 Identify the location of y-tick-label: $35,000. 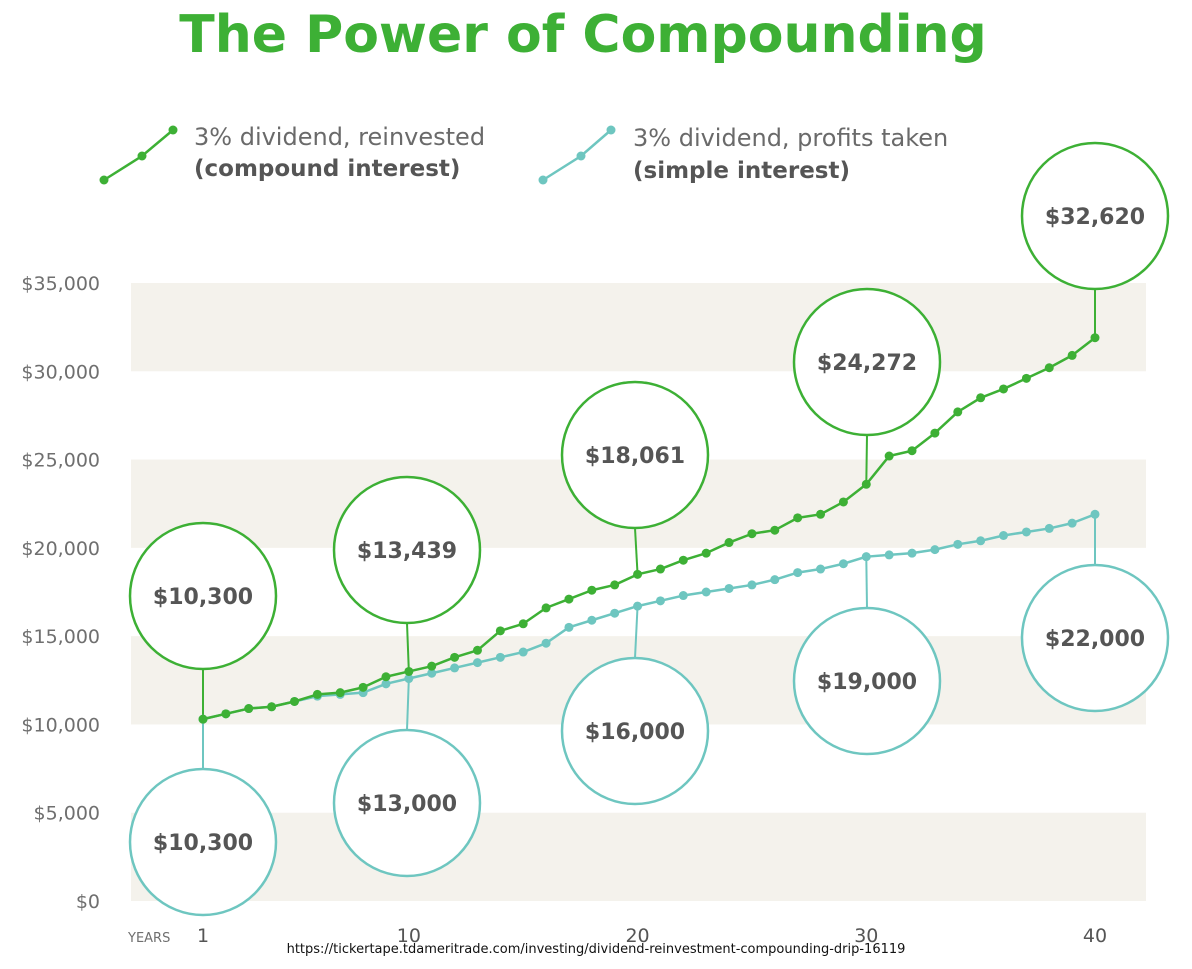
(60, 284).